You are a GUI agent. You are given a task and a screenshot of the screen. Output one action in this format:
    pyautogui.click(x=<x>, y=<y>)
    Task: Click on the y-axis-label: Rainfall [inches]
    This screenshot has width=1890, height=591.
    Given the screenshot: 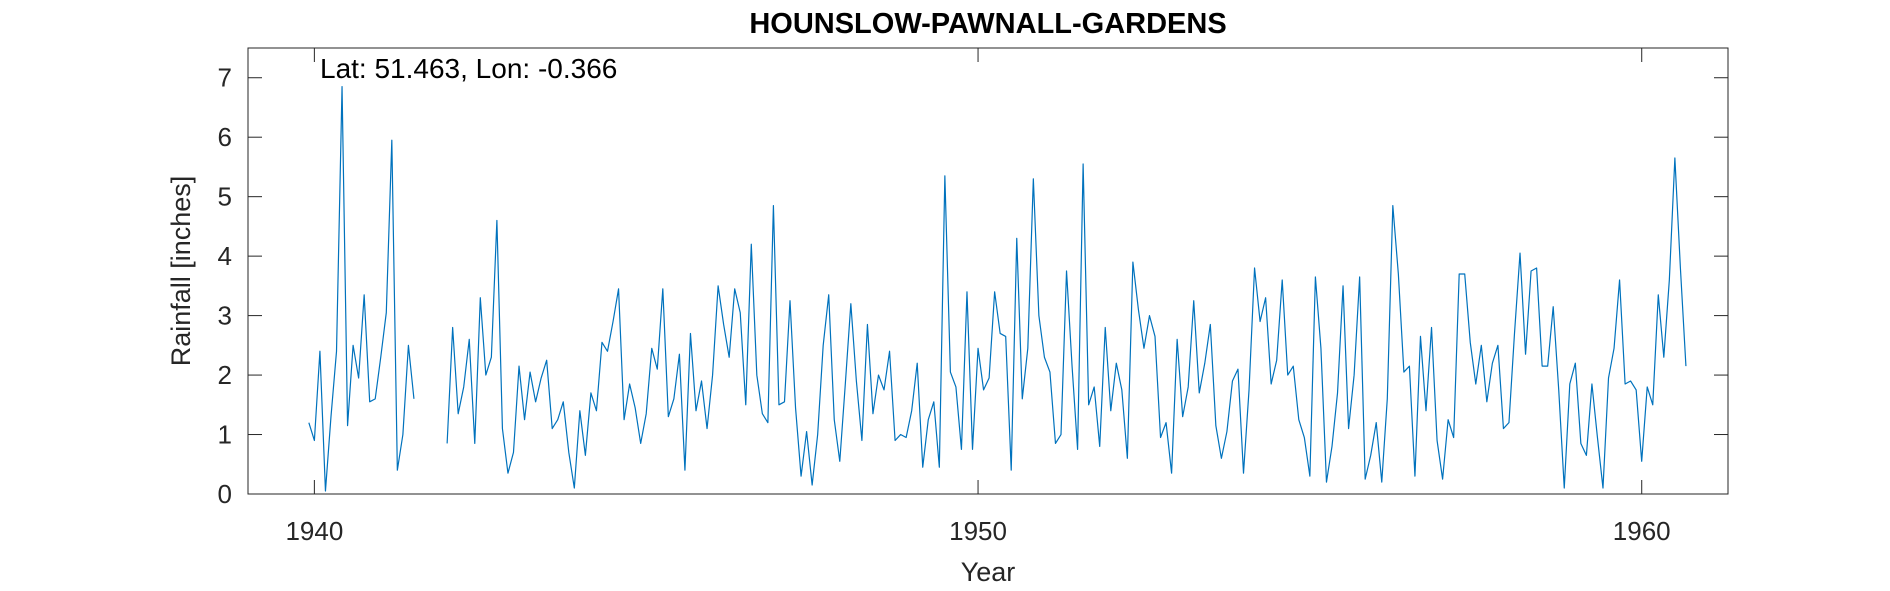 What is the action you would take?
    pyautogui.click(x=181, y=271)
    